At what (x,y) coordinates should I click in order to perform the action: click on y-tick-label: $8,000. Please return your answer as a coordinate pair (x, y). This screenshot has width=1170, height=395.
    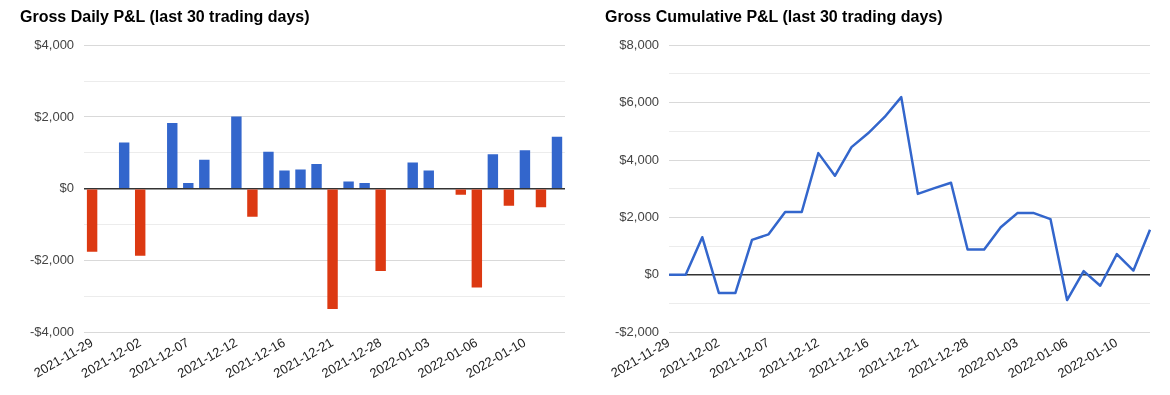
    Looking at the image, I should click on (639, 44).